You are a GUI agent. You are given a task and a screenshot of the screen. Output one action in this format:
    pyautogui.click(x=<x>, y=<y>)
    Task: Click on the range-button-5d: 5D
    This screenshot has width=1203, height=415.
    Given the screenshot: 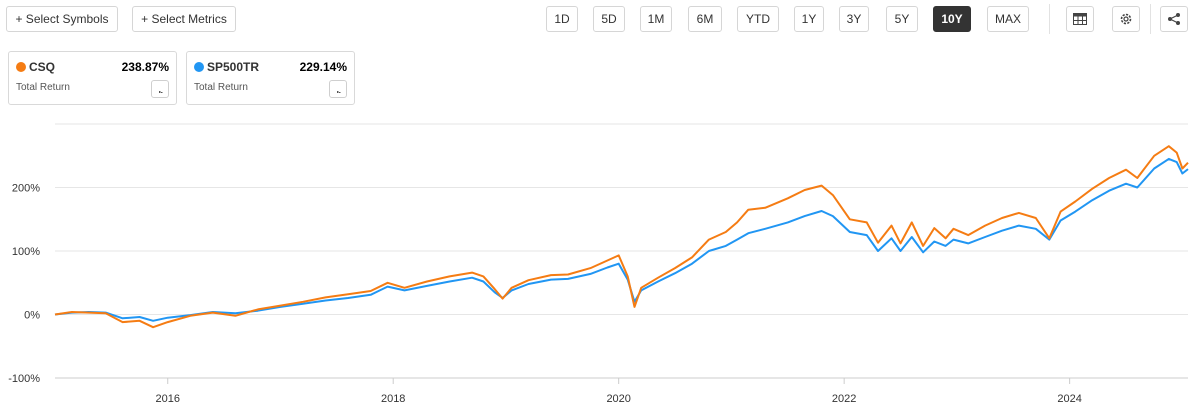 What is the action you would take?
    pyautogui.click(x=609, y=19)
    